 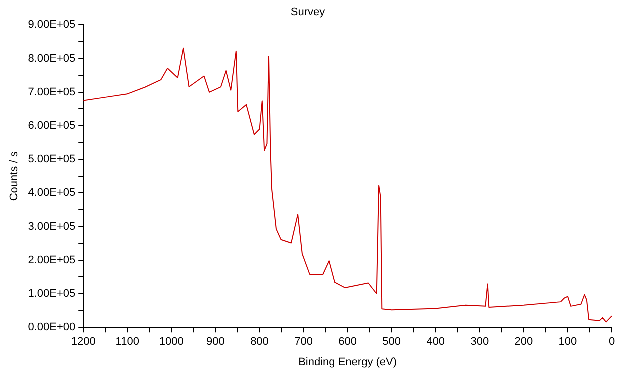 What do you see at coordinates (52, 160) in the screenshot?
I see `y-tick-label: 5.00E+05` at bounding box center [52, 160].